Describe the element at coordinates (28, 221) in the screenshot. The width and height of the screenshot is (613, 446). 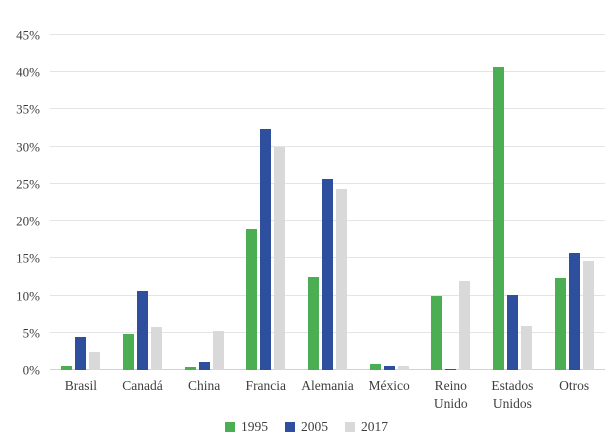
I see `y-tick-label: 20%` at that location.